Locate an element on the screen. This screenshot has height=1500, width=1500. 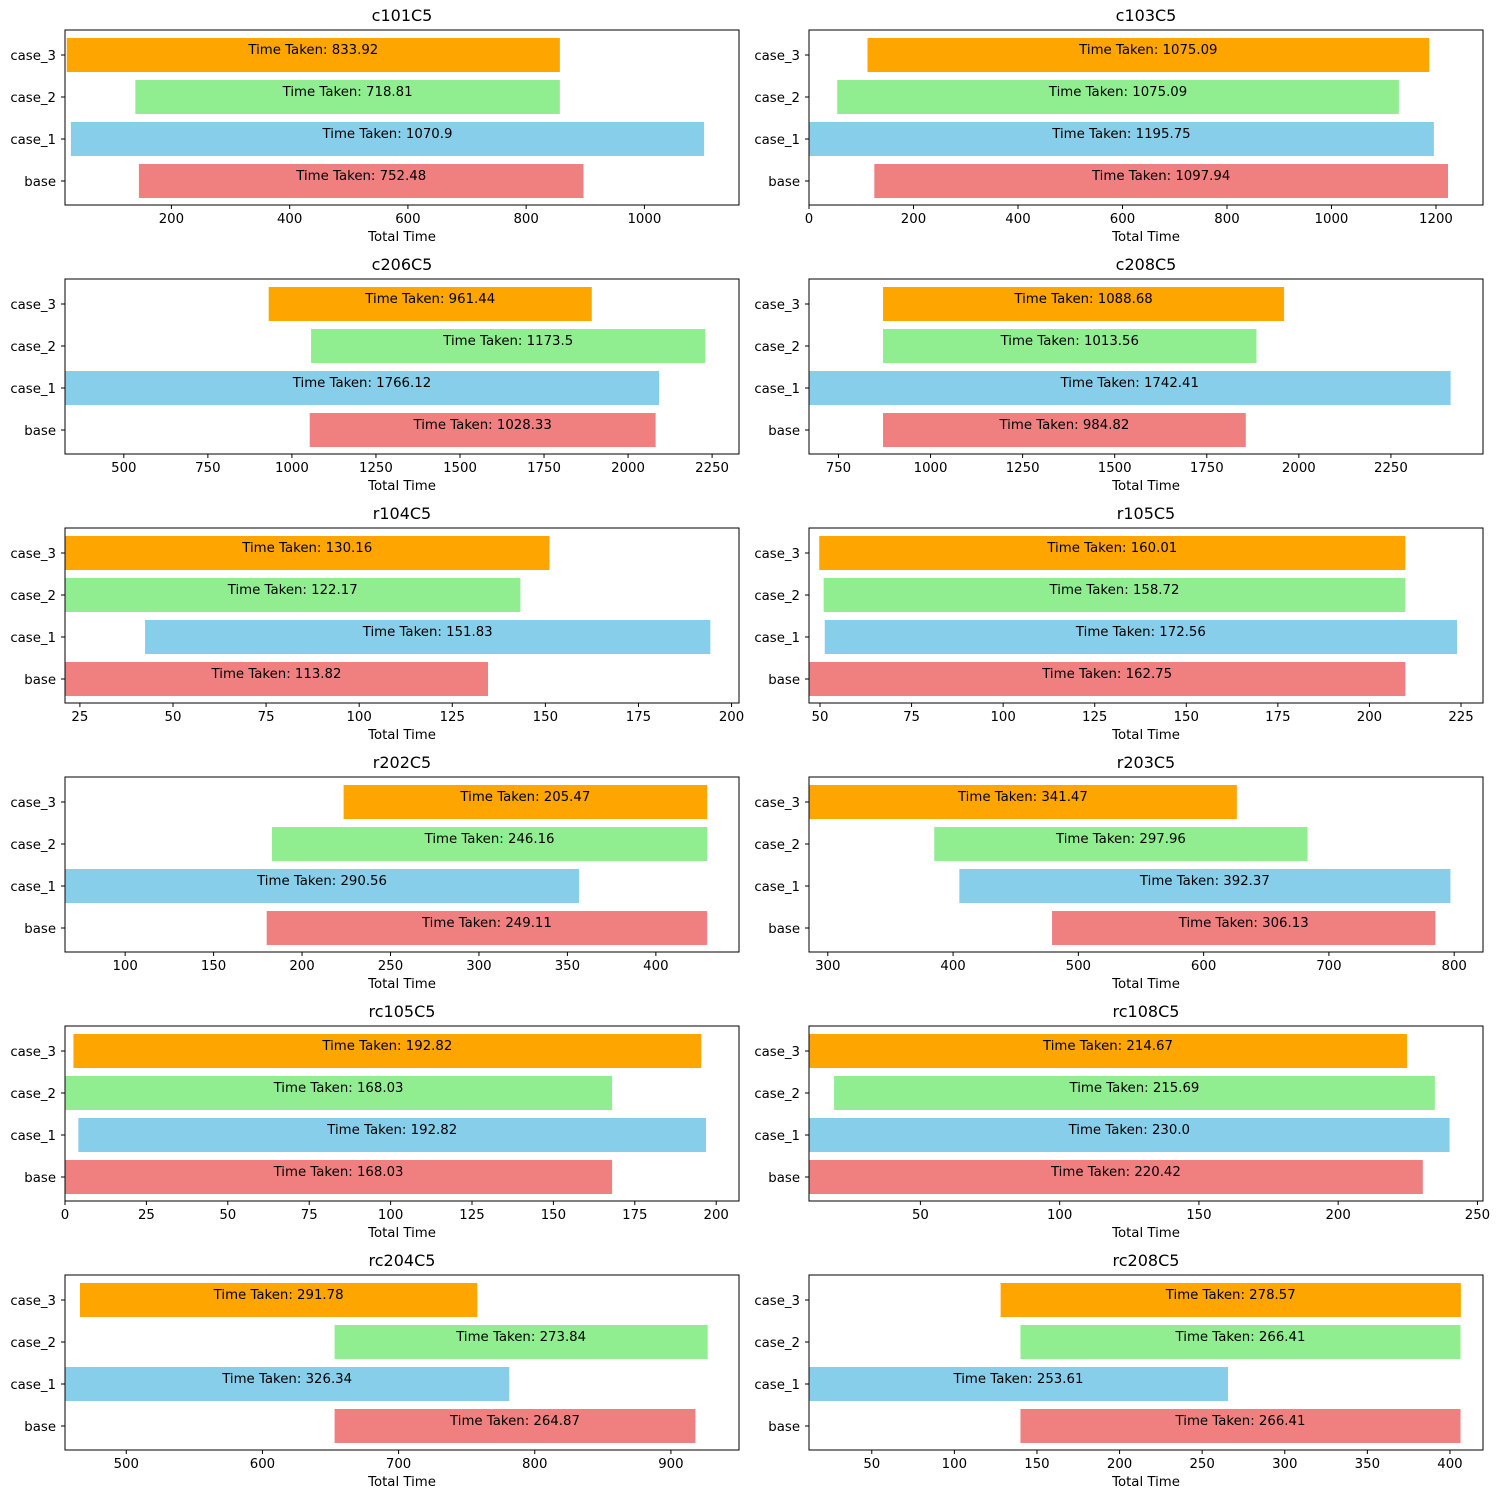
bar-label: Time Taken: 1097.94 is located at coordinates (1160, 176).